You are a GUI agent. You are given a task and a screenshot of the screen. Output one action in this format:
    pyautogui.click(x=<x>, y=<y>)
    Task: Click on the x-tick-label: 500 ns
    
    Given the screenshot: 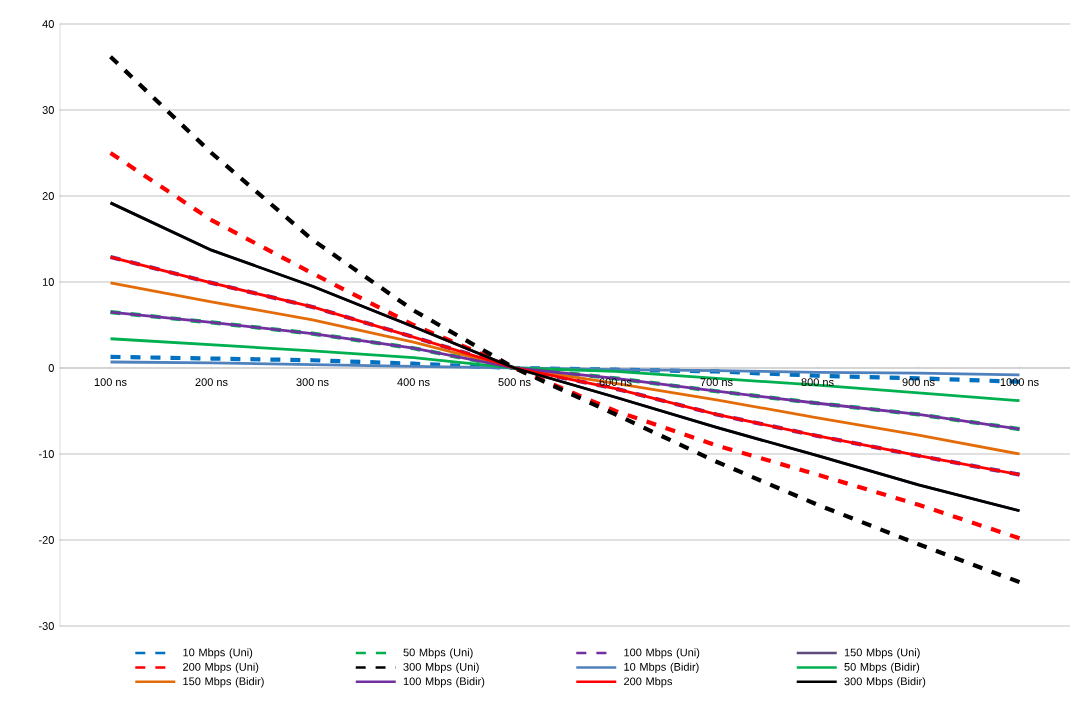 What is the action you would take?
    pyautogui.click(x=514, y=382)
    